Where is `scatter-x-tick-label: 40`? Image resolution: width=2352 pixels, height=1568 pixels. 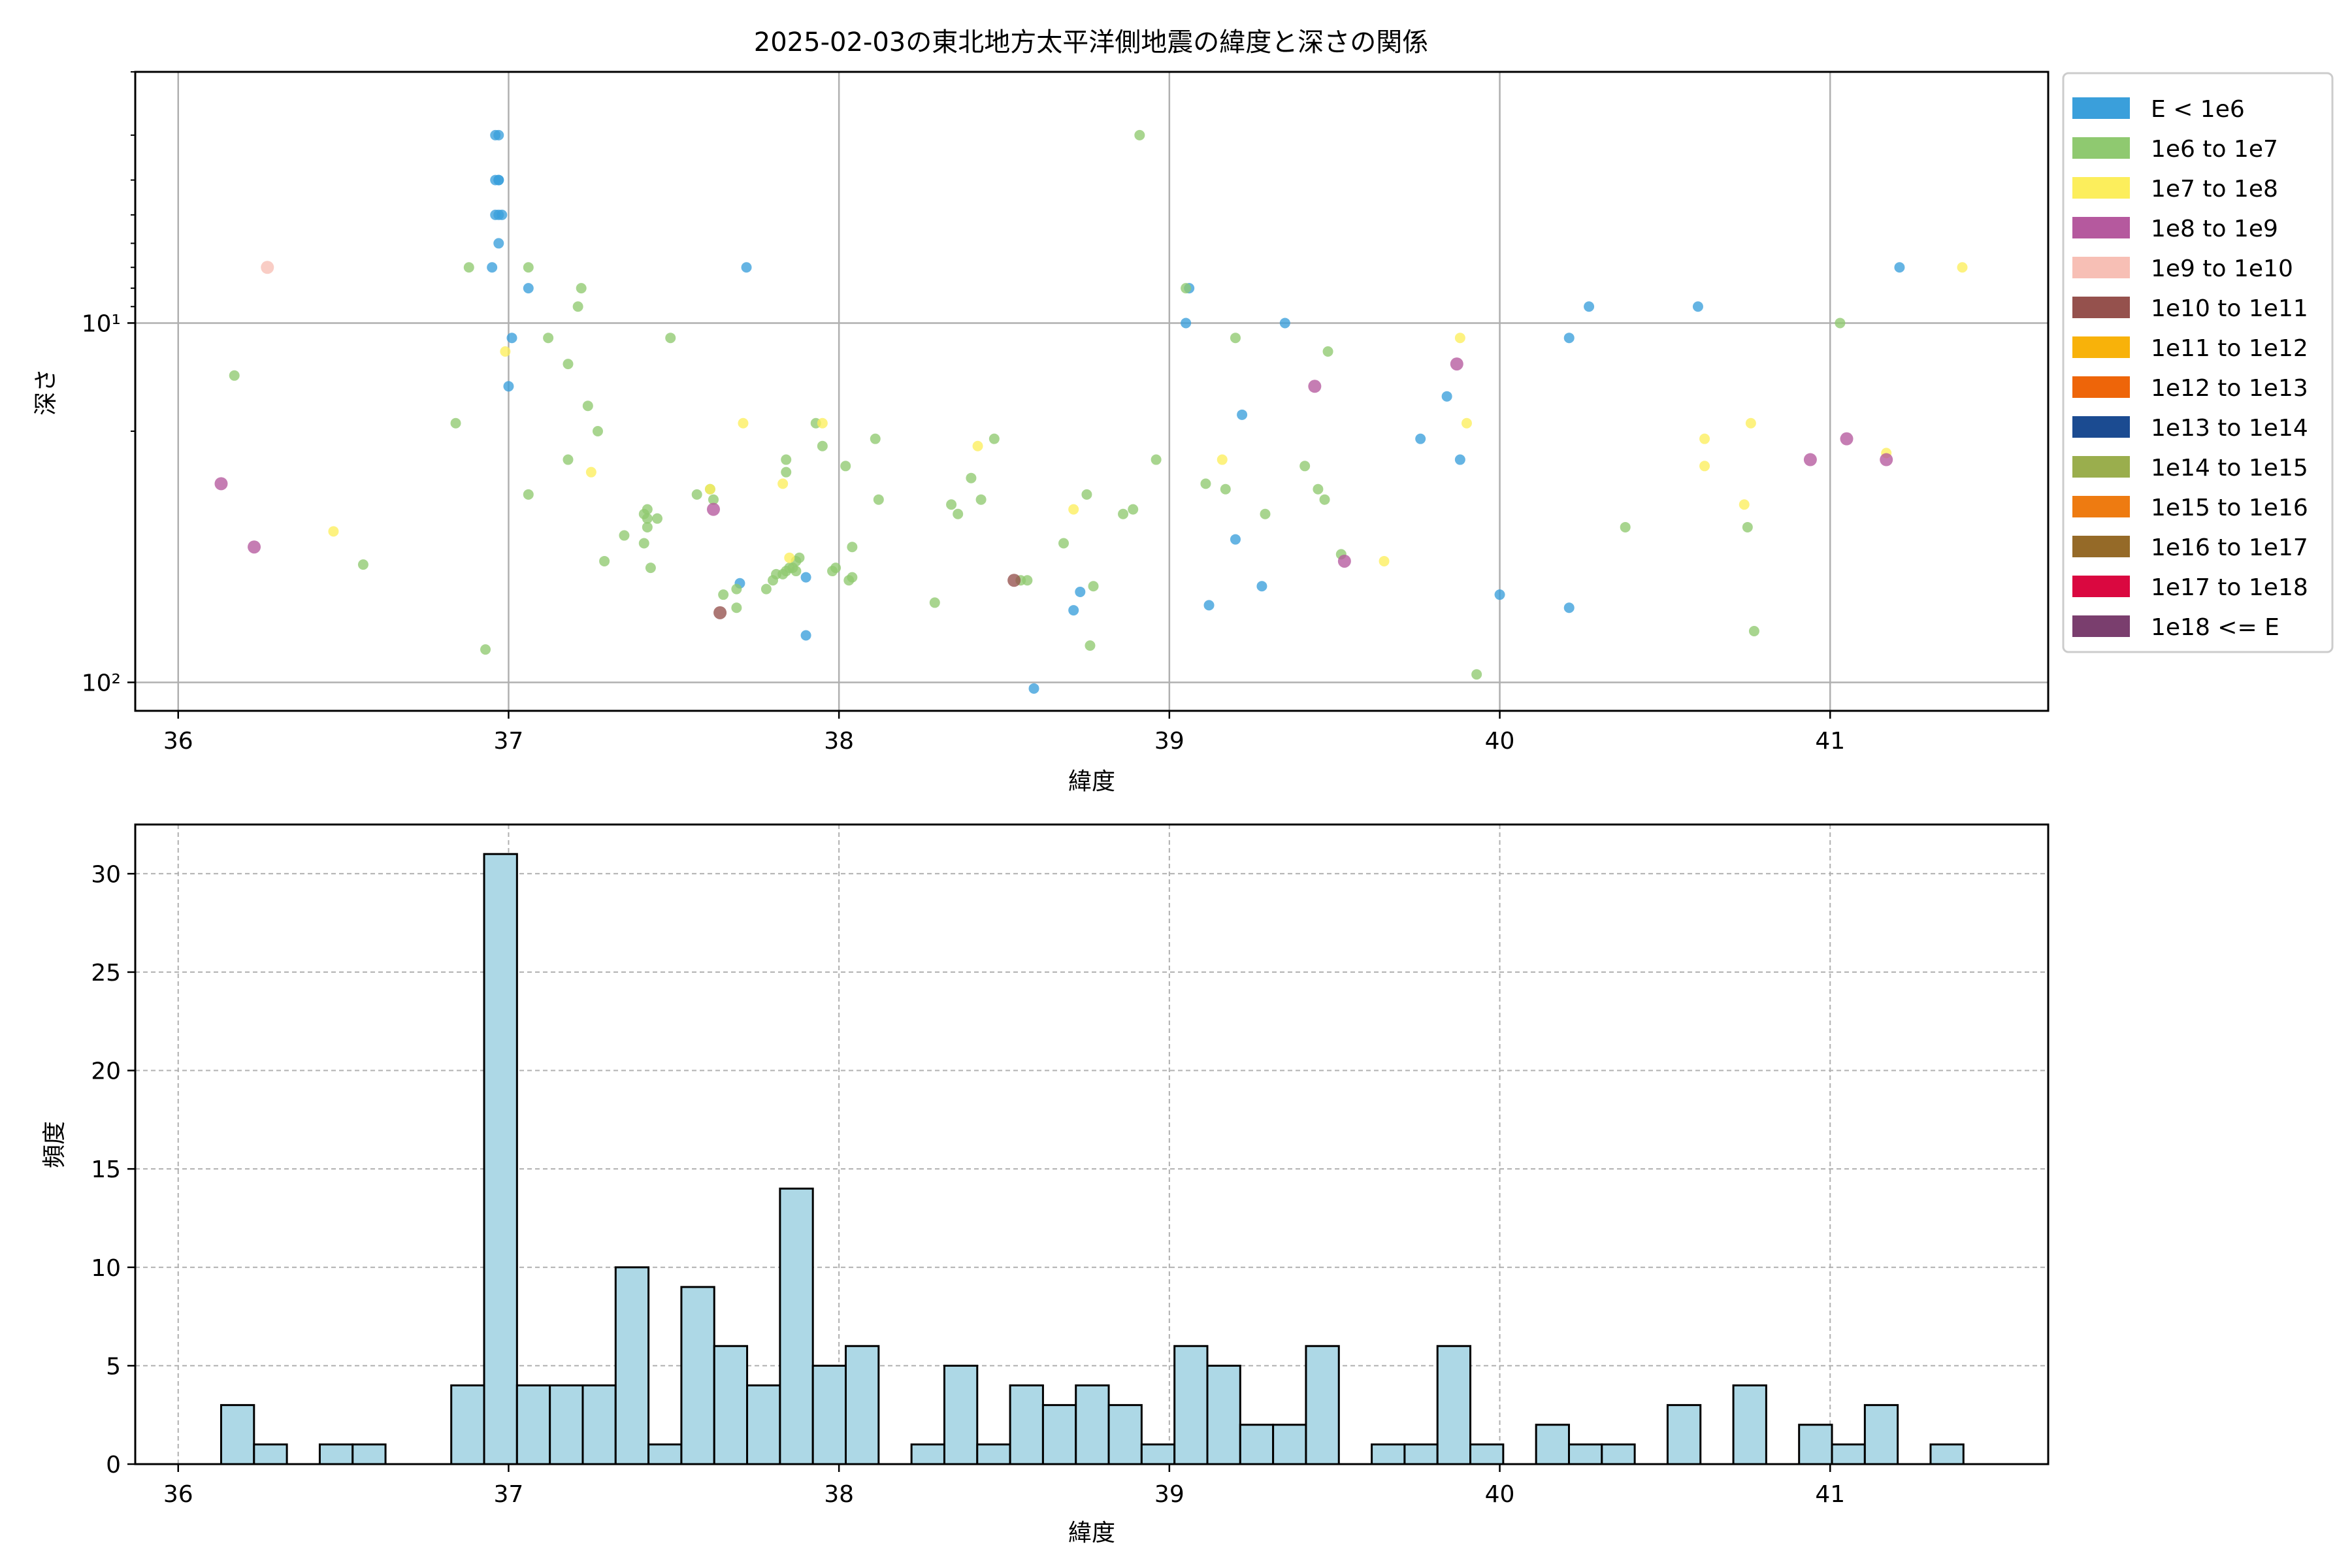 scatter-x-tick-label: 40 is located at coordinates (1500, 741).